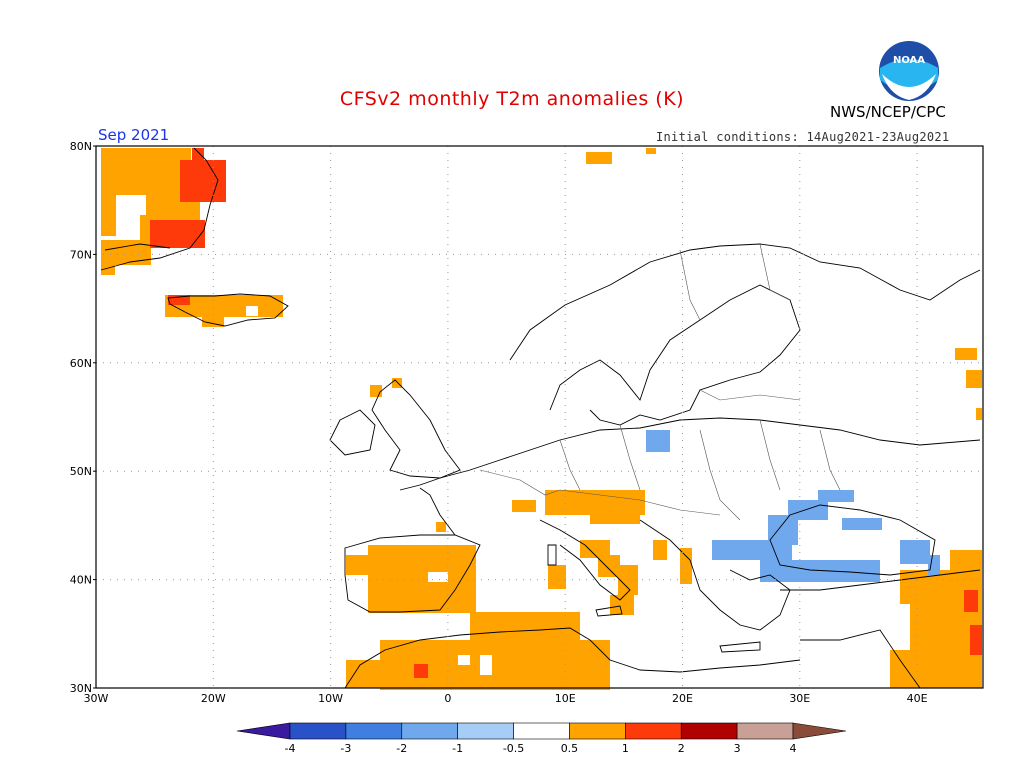  What do you see at coordinates (512, 99) in the screenshot?
I see `map-title: CFSv2 monthly T2m anomalies (K)` at bounding box center [512, 99].